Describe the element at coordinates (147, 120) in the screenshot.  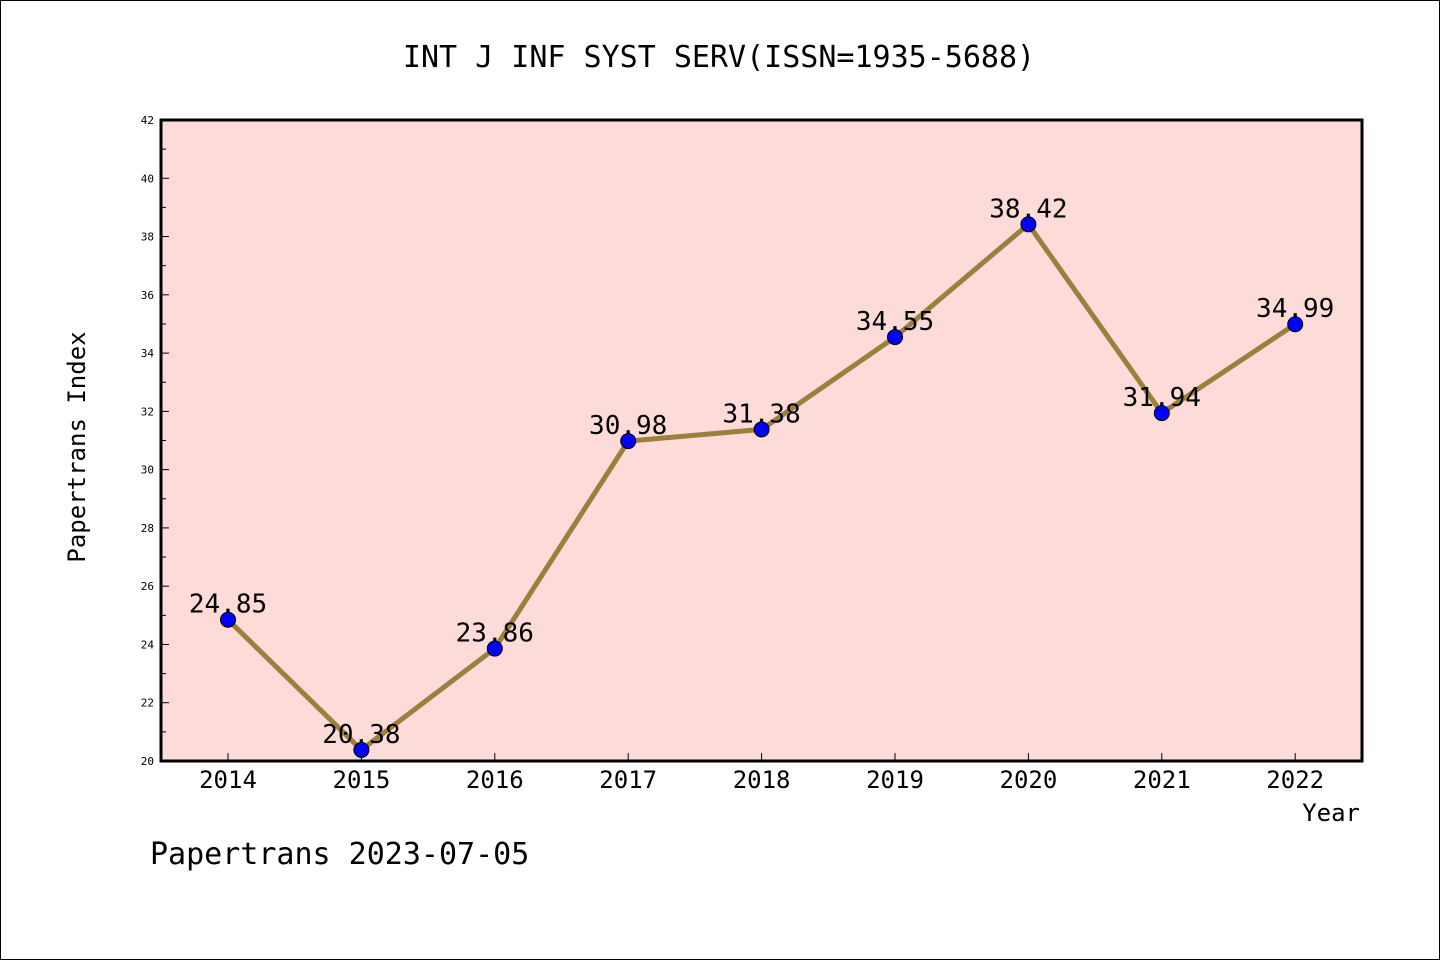
I see `y-tick-label: 42` at that location.